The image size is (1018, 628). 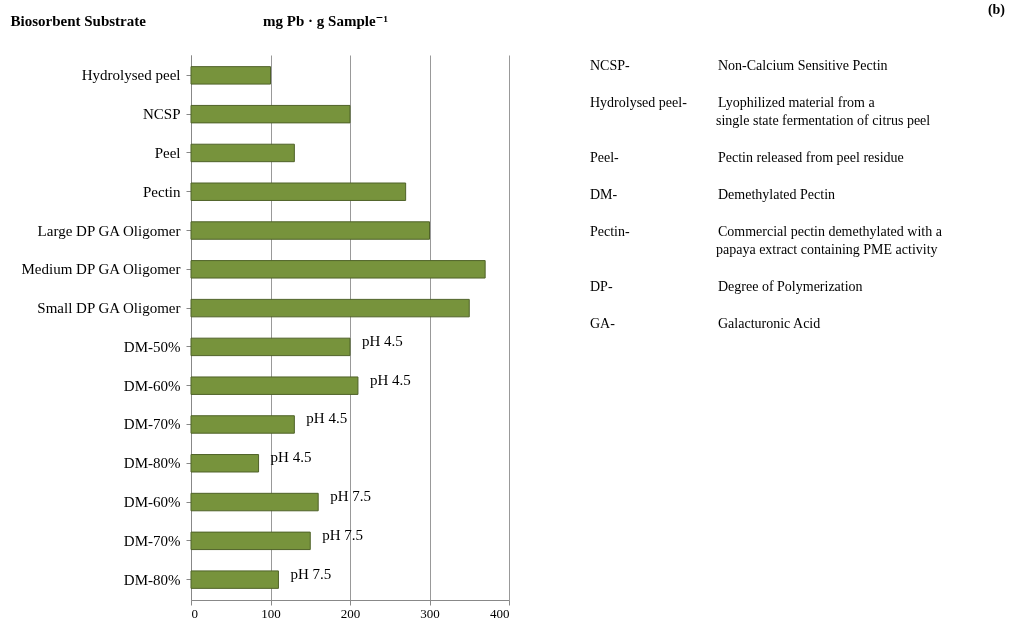 What do you see at coordinates (811, 157) in the screenshot?
I see `text: Pectin released from peel residue` at bounding box center [811, 157].